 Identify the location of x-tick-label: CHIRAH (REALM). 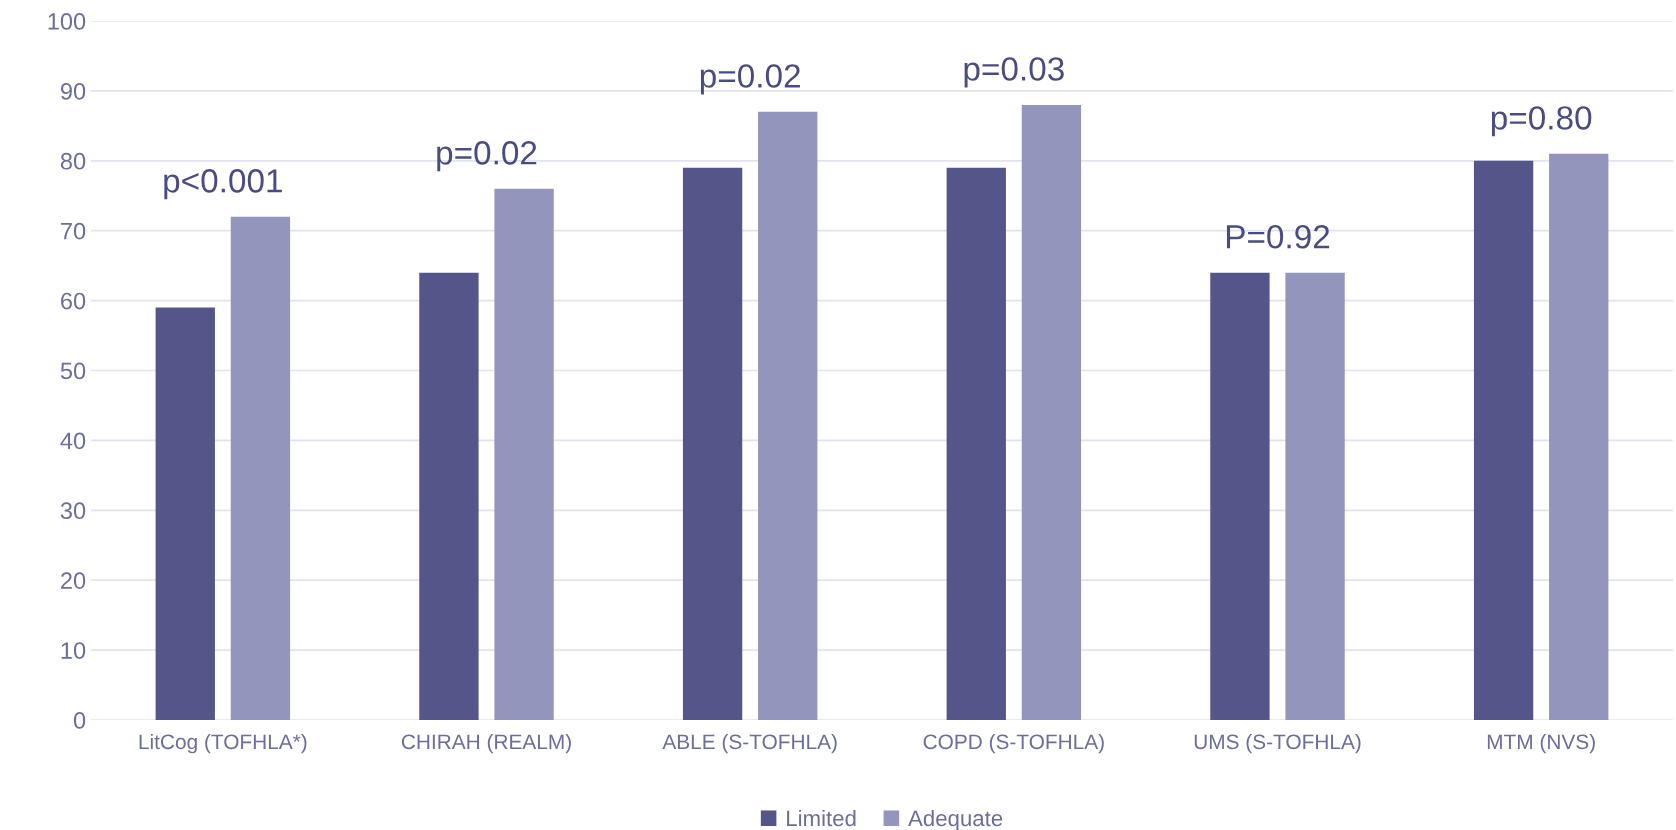
(486, 743).